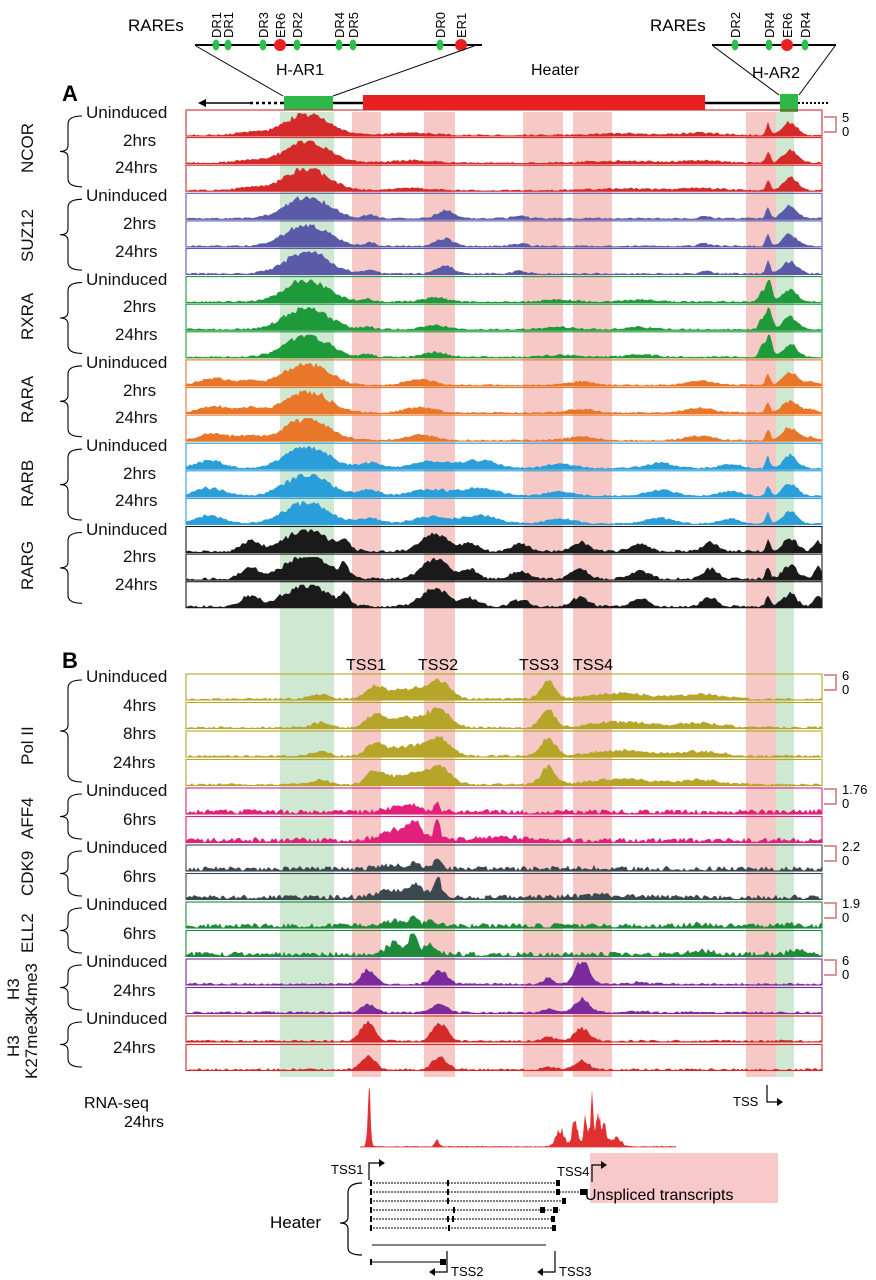  I want to click on ncor-row-label: 2hrs, so click(140, 140).